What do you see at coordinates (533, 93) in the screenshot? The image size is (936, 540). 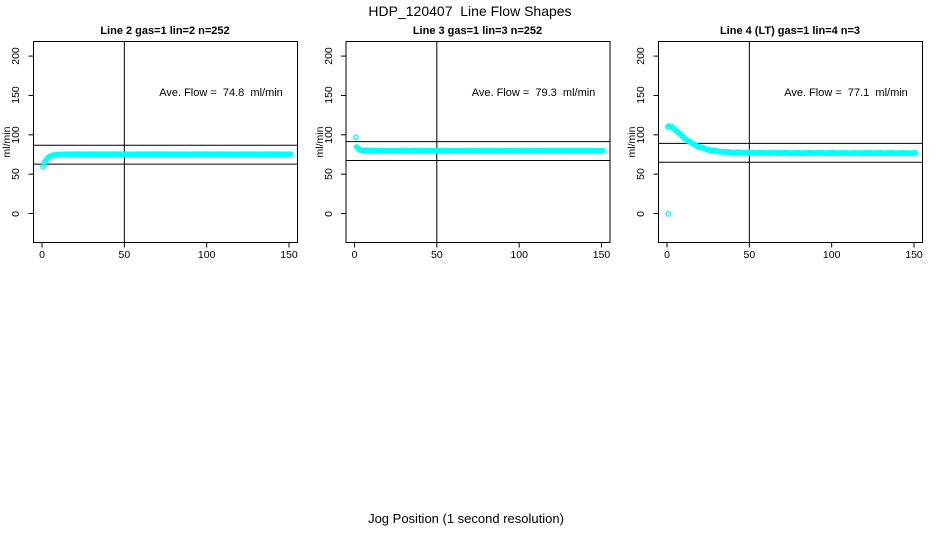 I see `ave-flow-annotation: Ave. Flow = 79.3 ml/min` at bounding box center [533, 93].